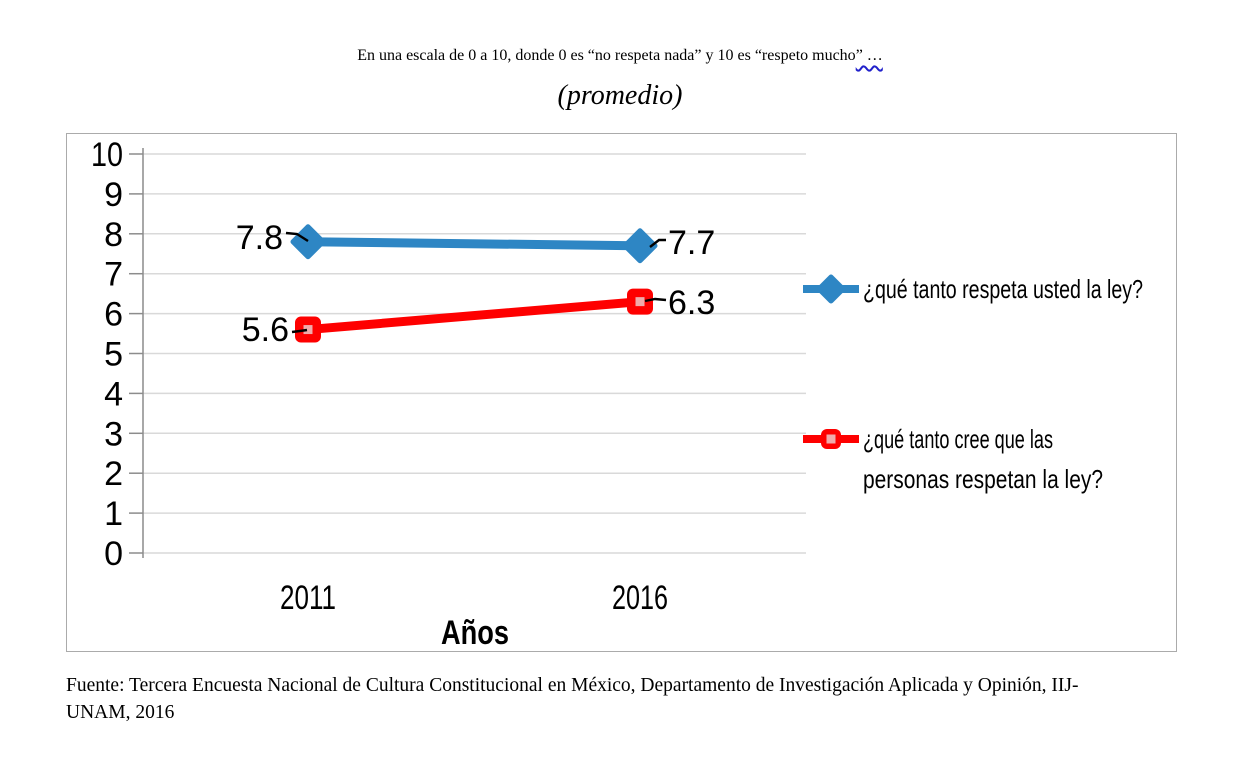 The height and width of the screenshot is (768, 1240). I want to click on data-label: 7.7, so click(691, 243).